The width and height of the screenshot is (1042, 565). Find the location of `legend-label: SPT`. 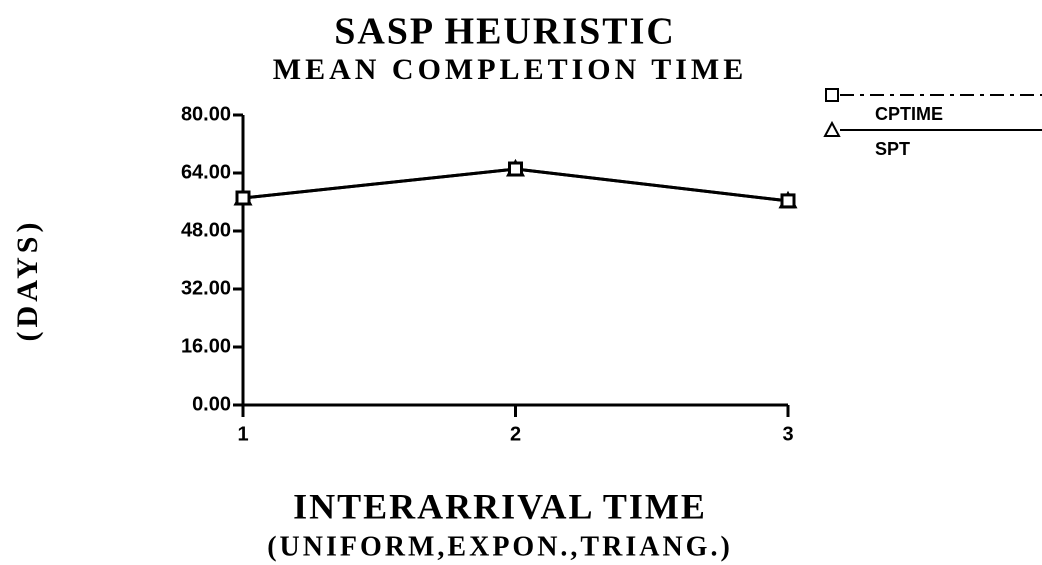

legend-label: SPT is located at coordinates (892, 149).